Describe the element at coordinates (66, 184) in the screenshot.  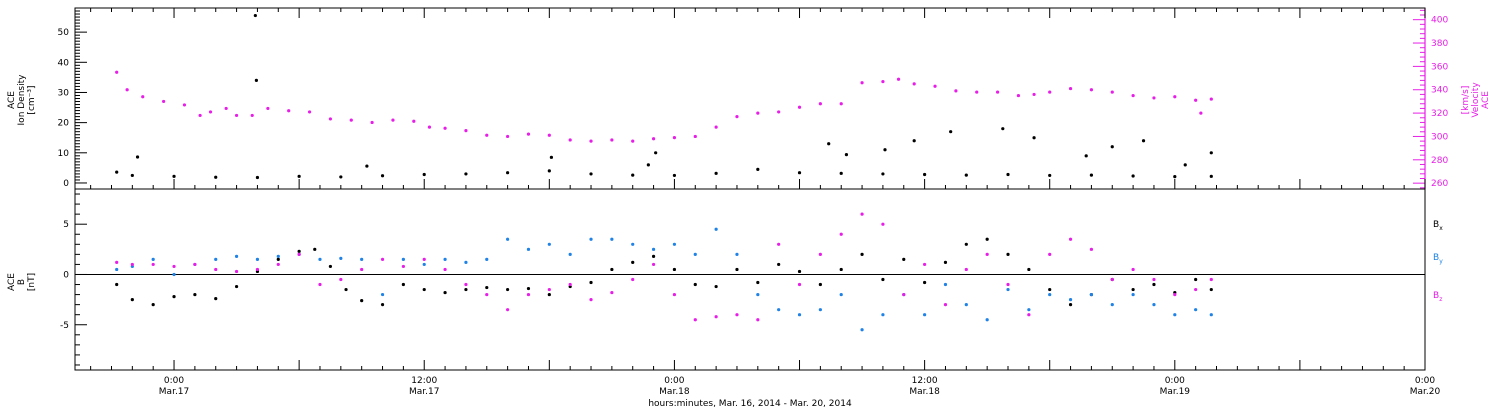
I see `density-tick-label: 0` at that location.